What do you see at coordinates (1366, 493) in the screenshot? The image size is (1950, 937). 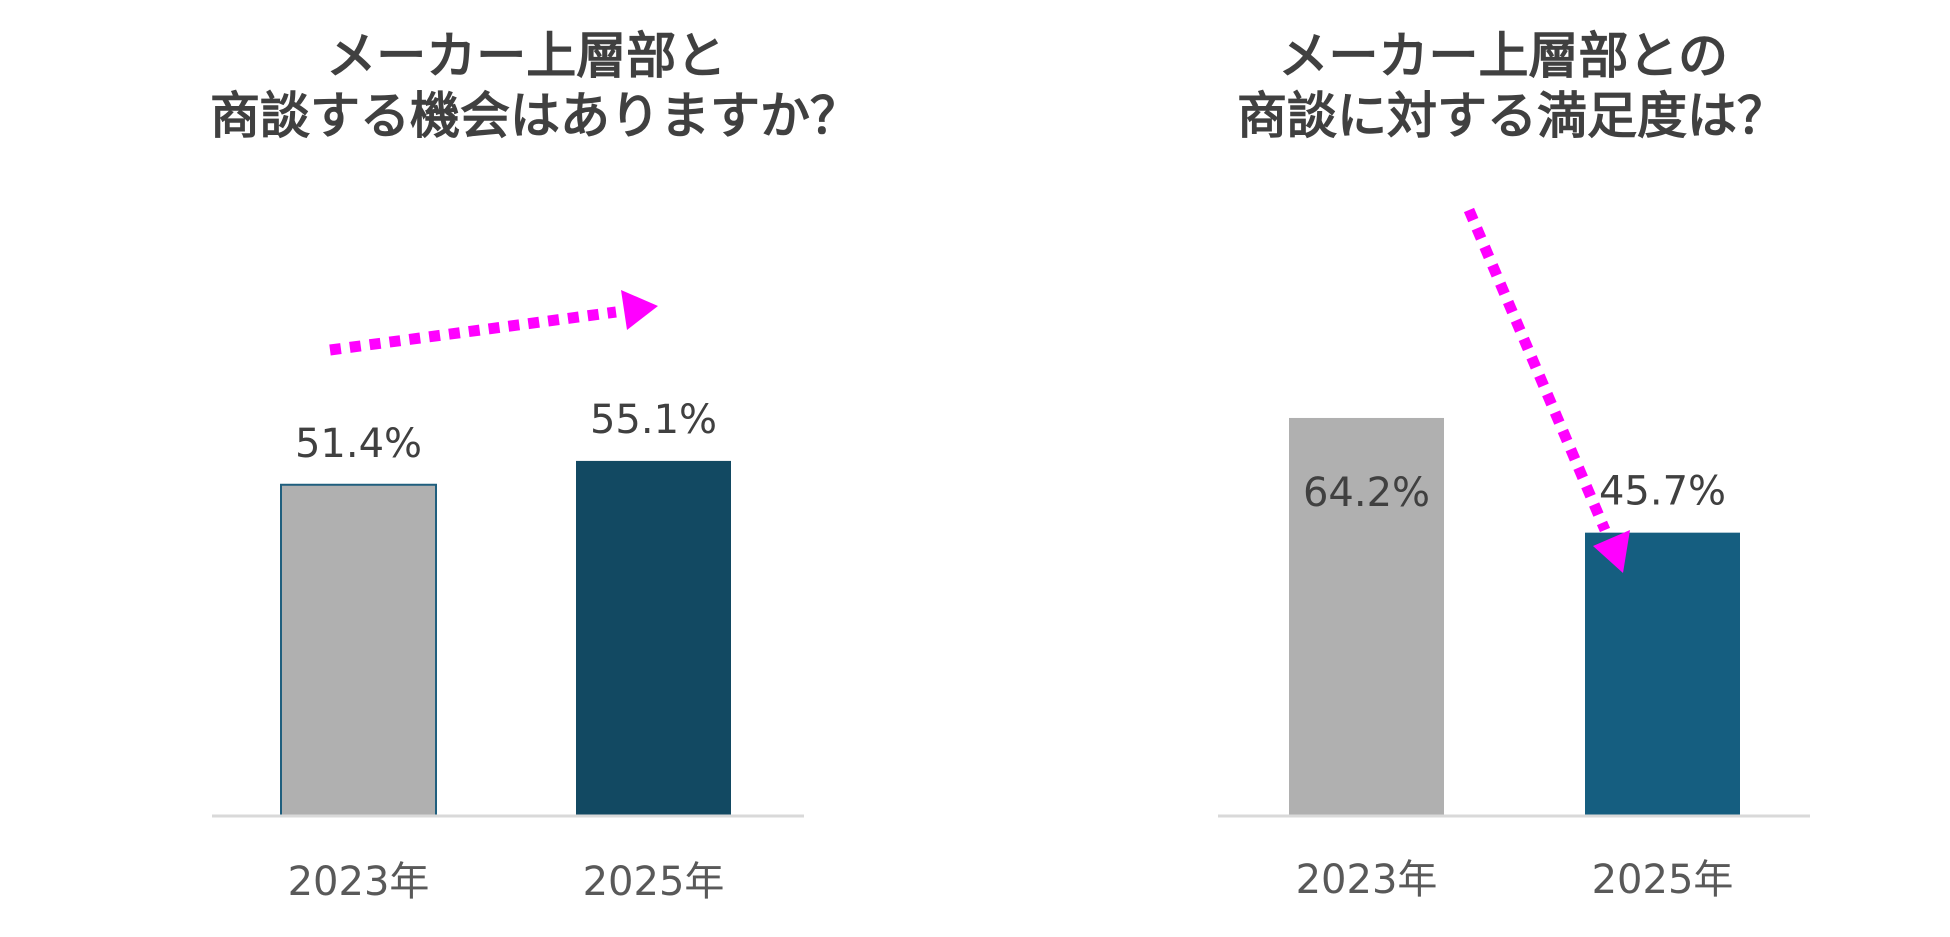 I see `data-label-2023: 64.2%` at bounding box center [1366, 493].